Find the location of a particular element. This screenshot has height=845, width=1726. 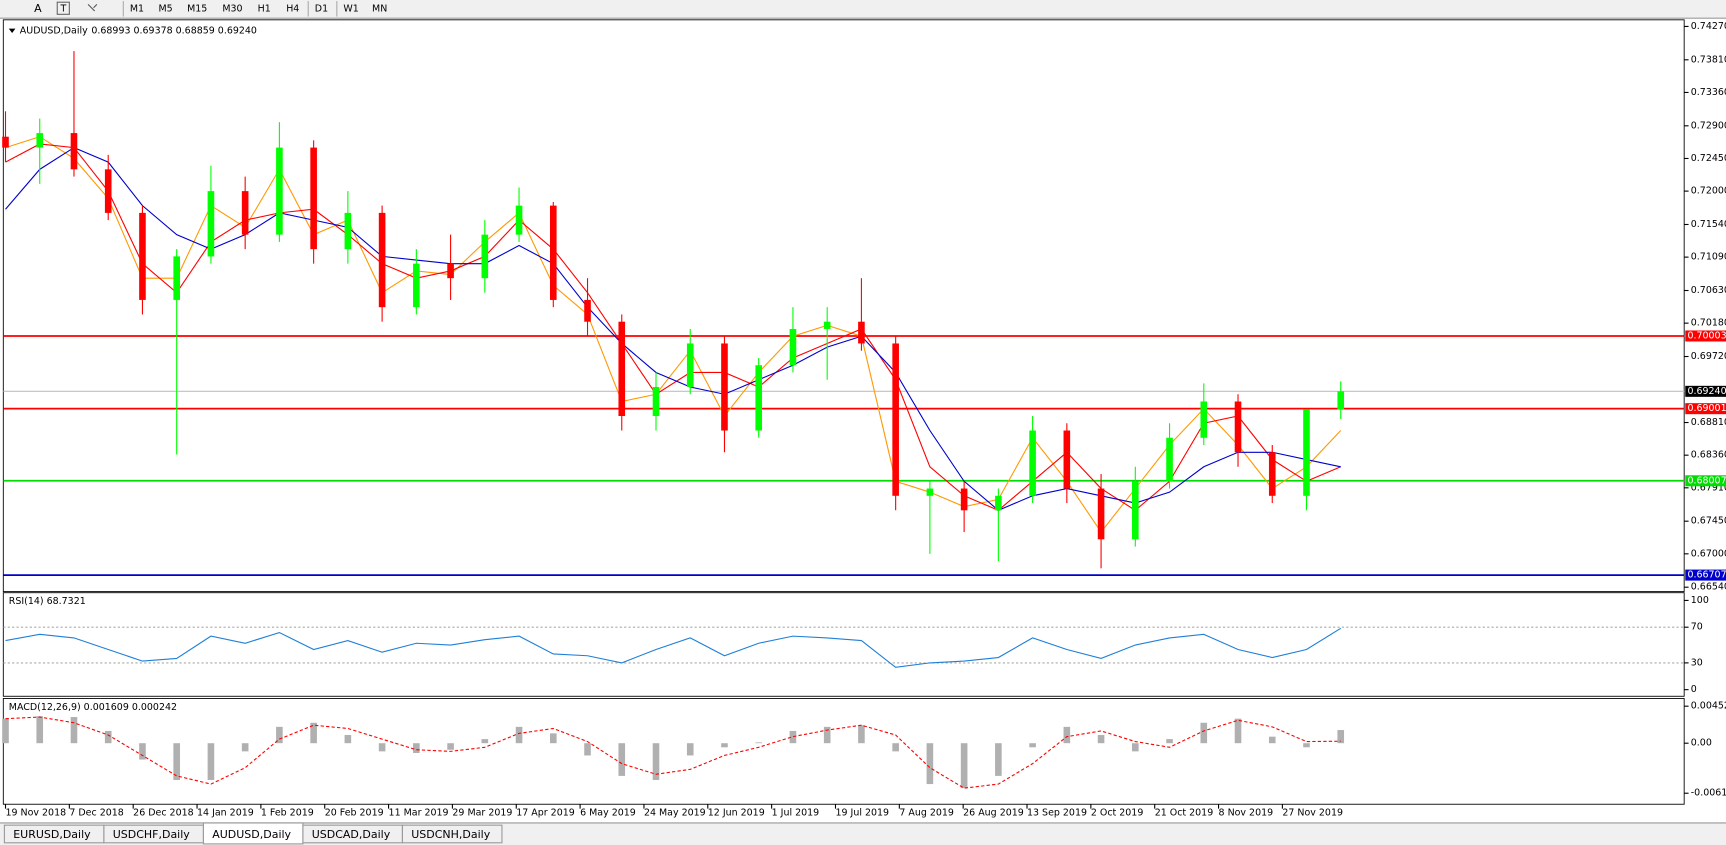

y-tick-label: 0.004528 is located at coordinates (1708, 706).